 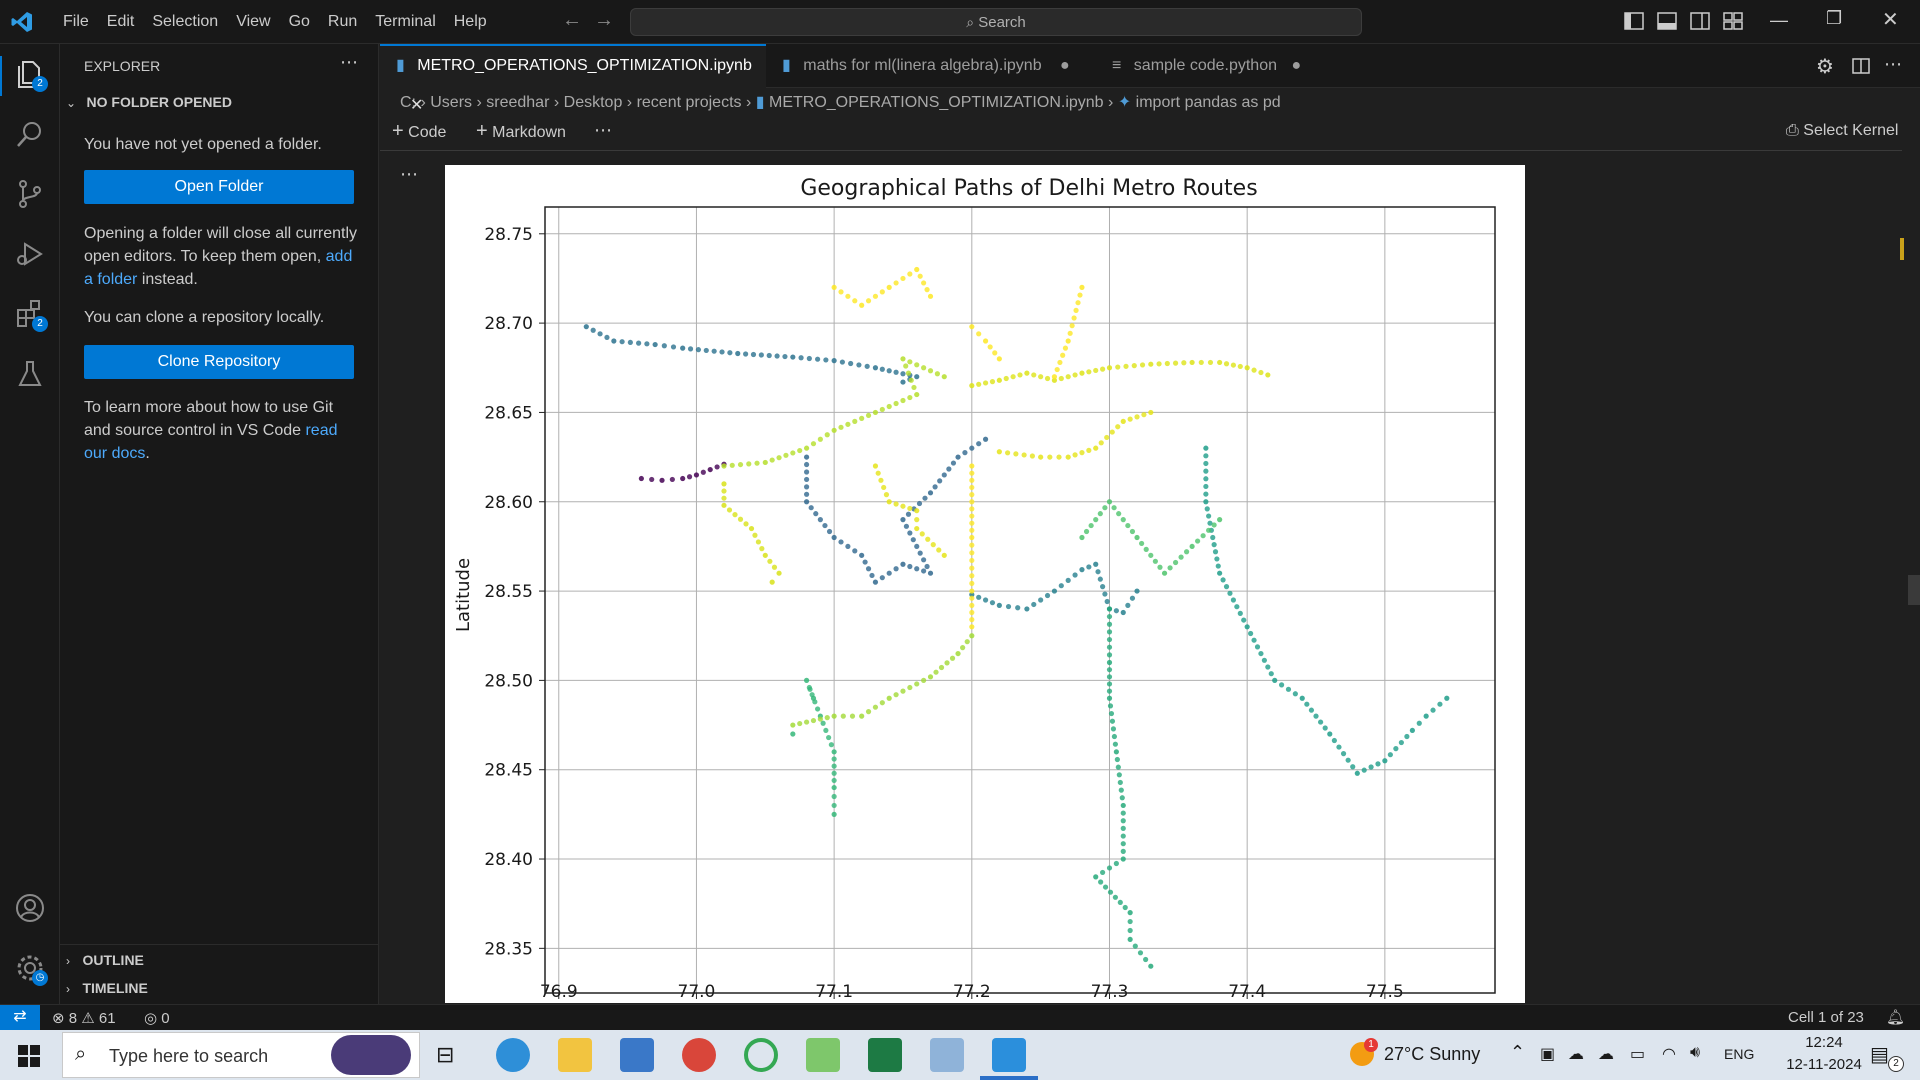 I want to click on x-tick-label: 77.0, so click(x=697, y=992).